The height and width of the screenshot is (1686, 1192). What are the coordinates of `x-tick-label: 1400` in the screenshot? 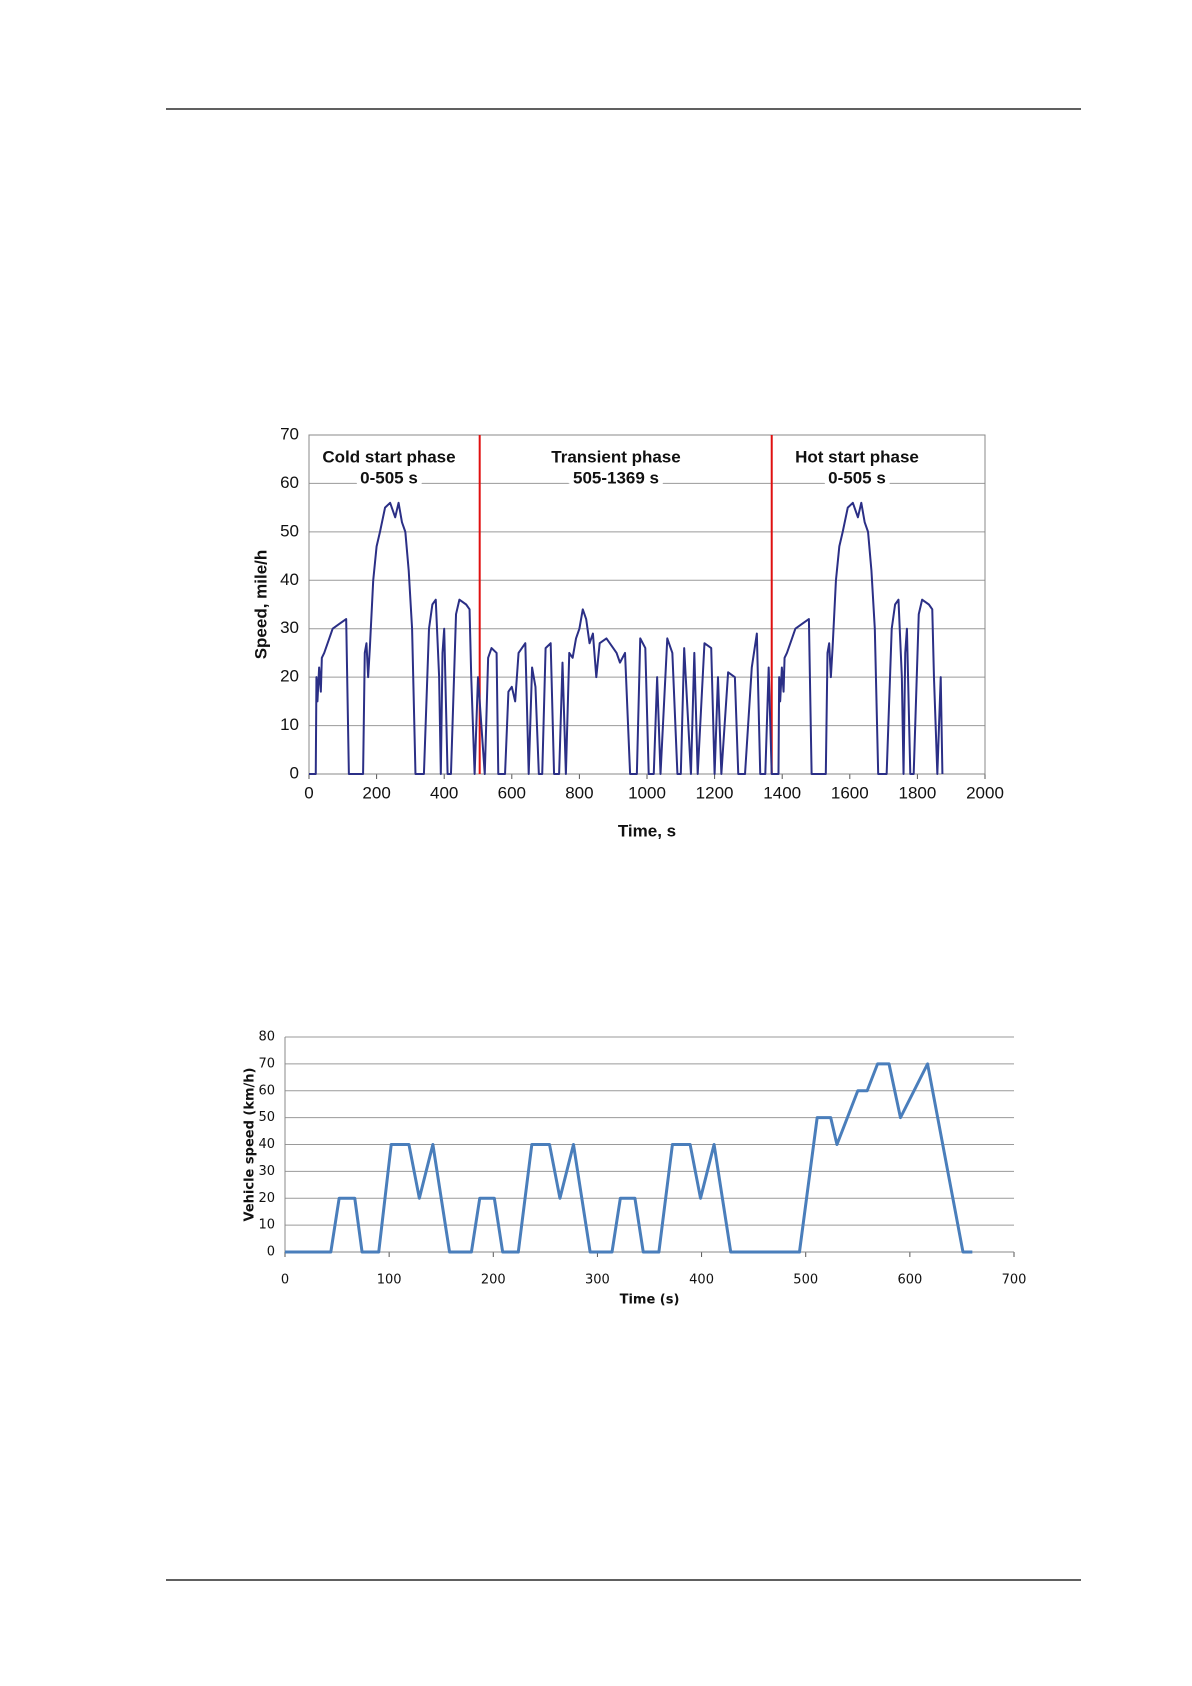 It's located at (782, 792).